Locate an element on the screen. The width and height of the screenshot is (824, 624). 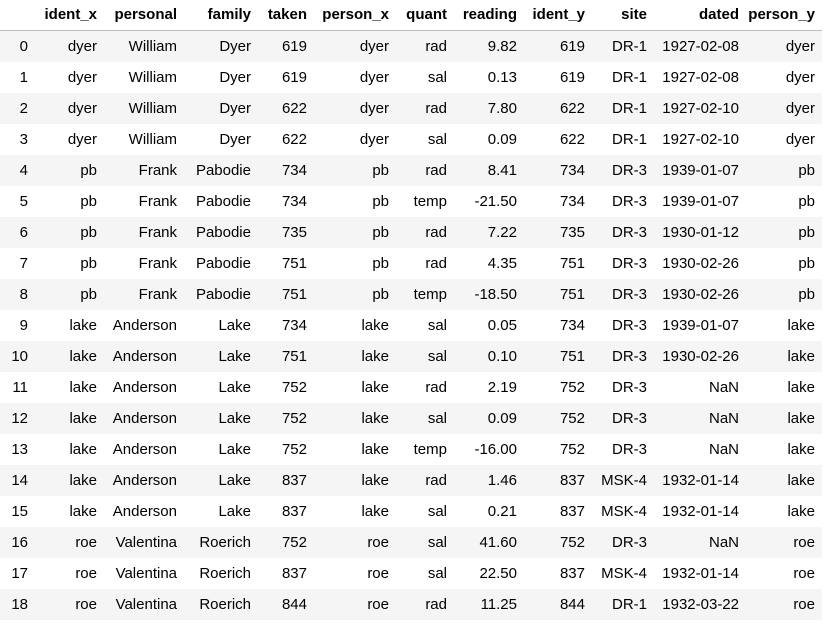
column-header-ident-y: ident_y is located at coordinates (558, 15).